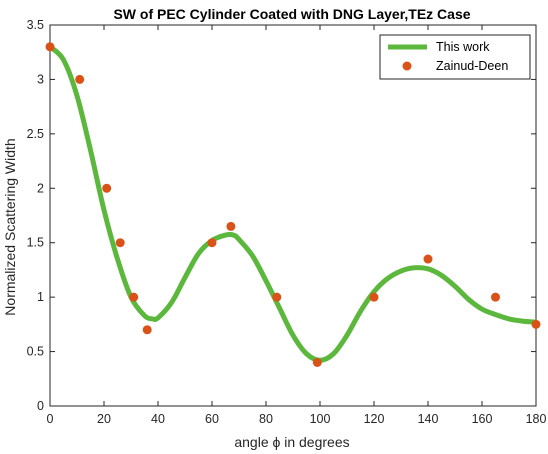  I want to click on x-tick-label: 180, so click(536, 419).